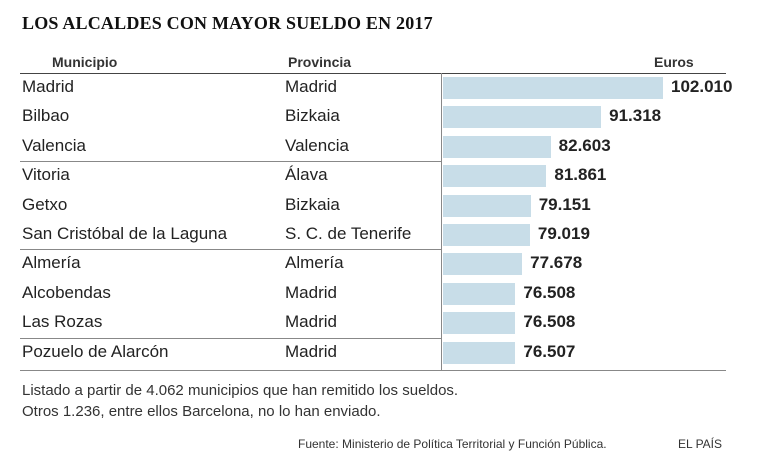  What do you see at coordinates (51, 263) in the screenshot?
I see `municipio-cell: Almería` at bounding box center [51, 263].